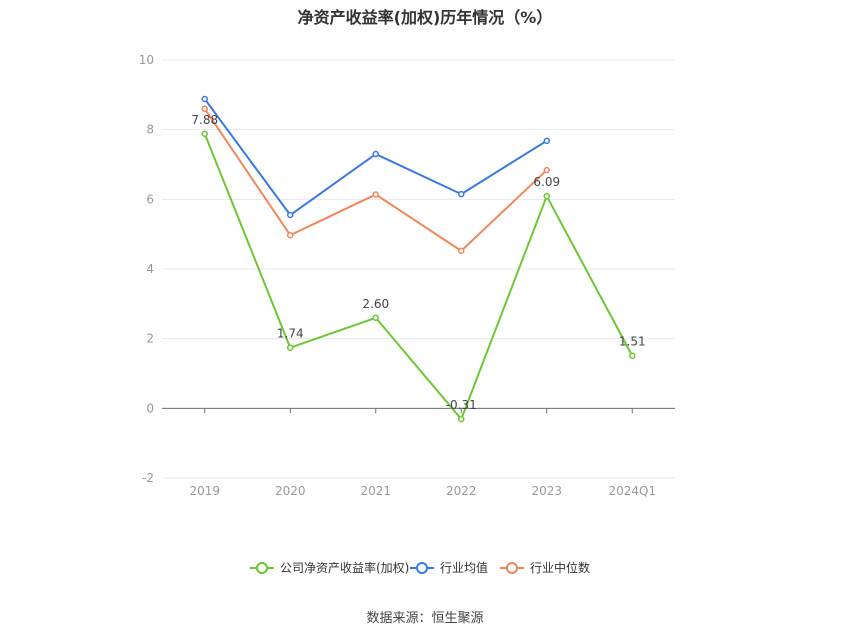 The width and height of the screenshot is (850, 637). I want to click on data-label: 1.74, so click(290, 334).